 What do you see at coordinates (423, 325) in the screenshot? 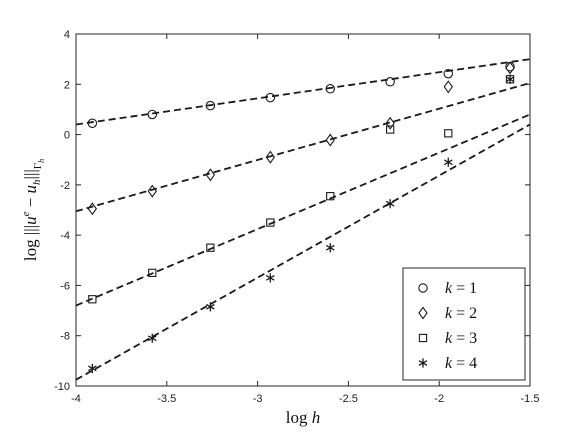
I see `legend-markers` at bounding box center [423, 325].